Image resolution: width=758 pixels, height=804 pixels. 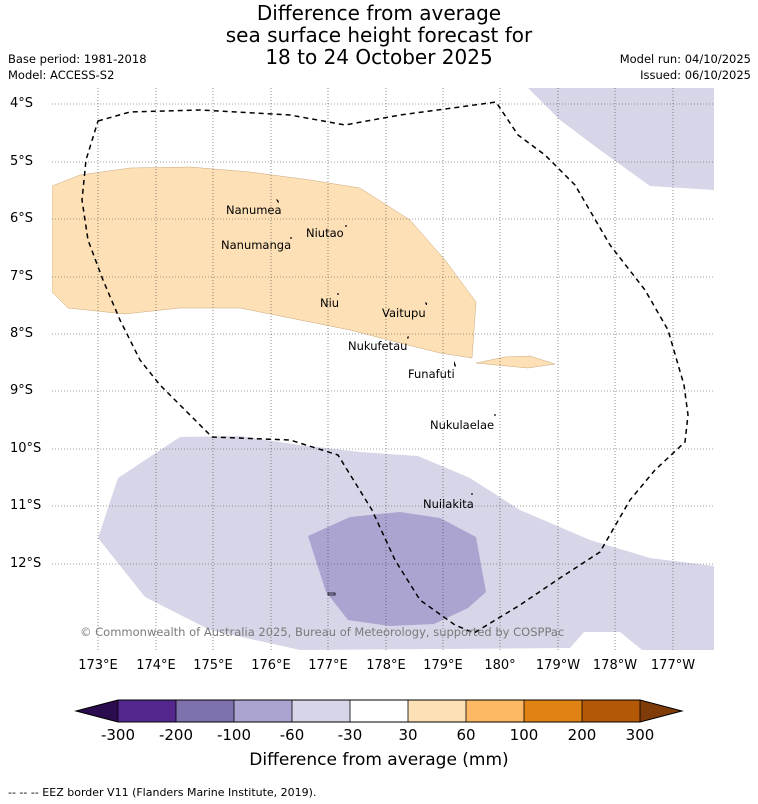 What do you see at coordinates (22, 218) in the screenshot?
I see `lat-label-6s: 6°S` at bounding box center [22, 218].